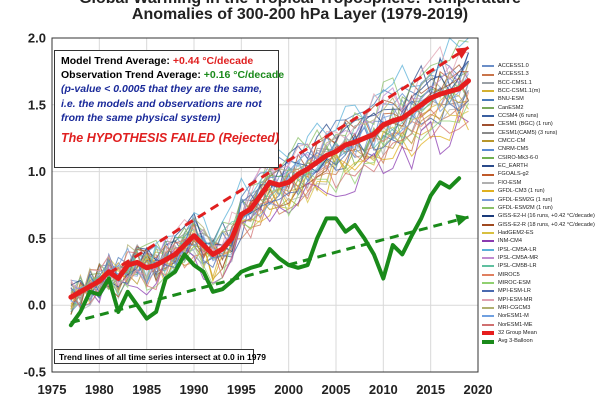  I want to click on legend-entry: CESM1 (BGC) (1 run), so click(540, 124).